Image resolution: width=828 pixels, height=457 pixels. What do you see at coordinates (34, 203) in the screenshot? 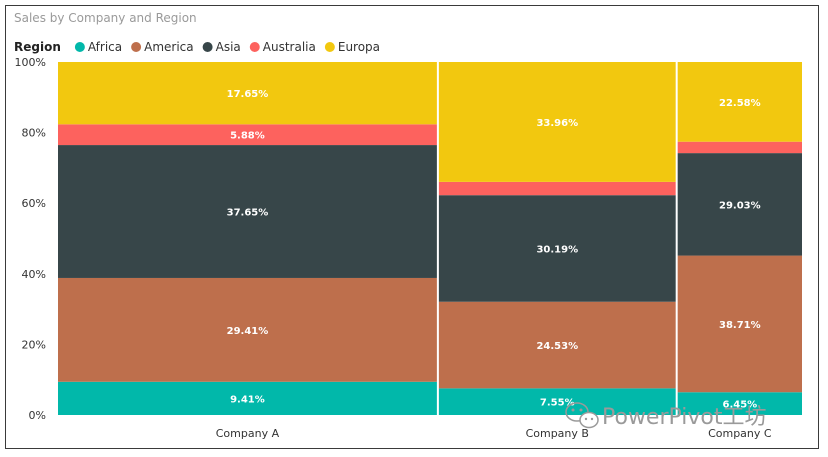
I see `y-tick-label: 60%` at bounding box center [34, 203].